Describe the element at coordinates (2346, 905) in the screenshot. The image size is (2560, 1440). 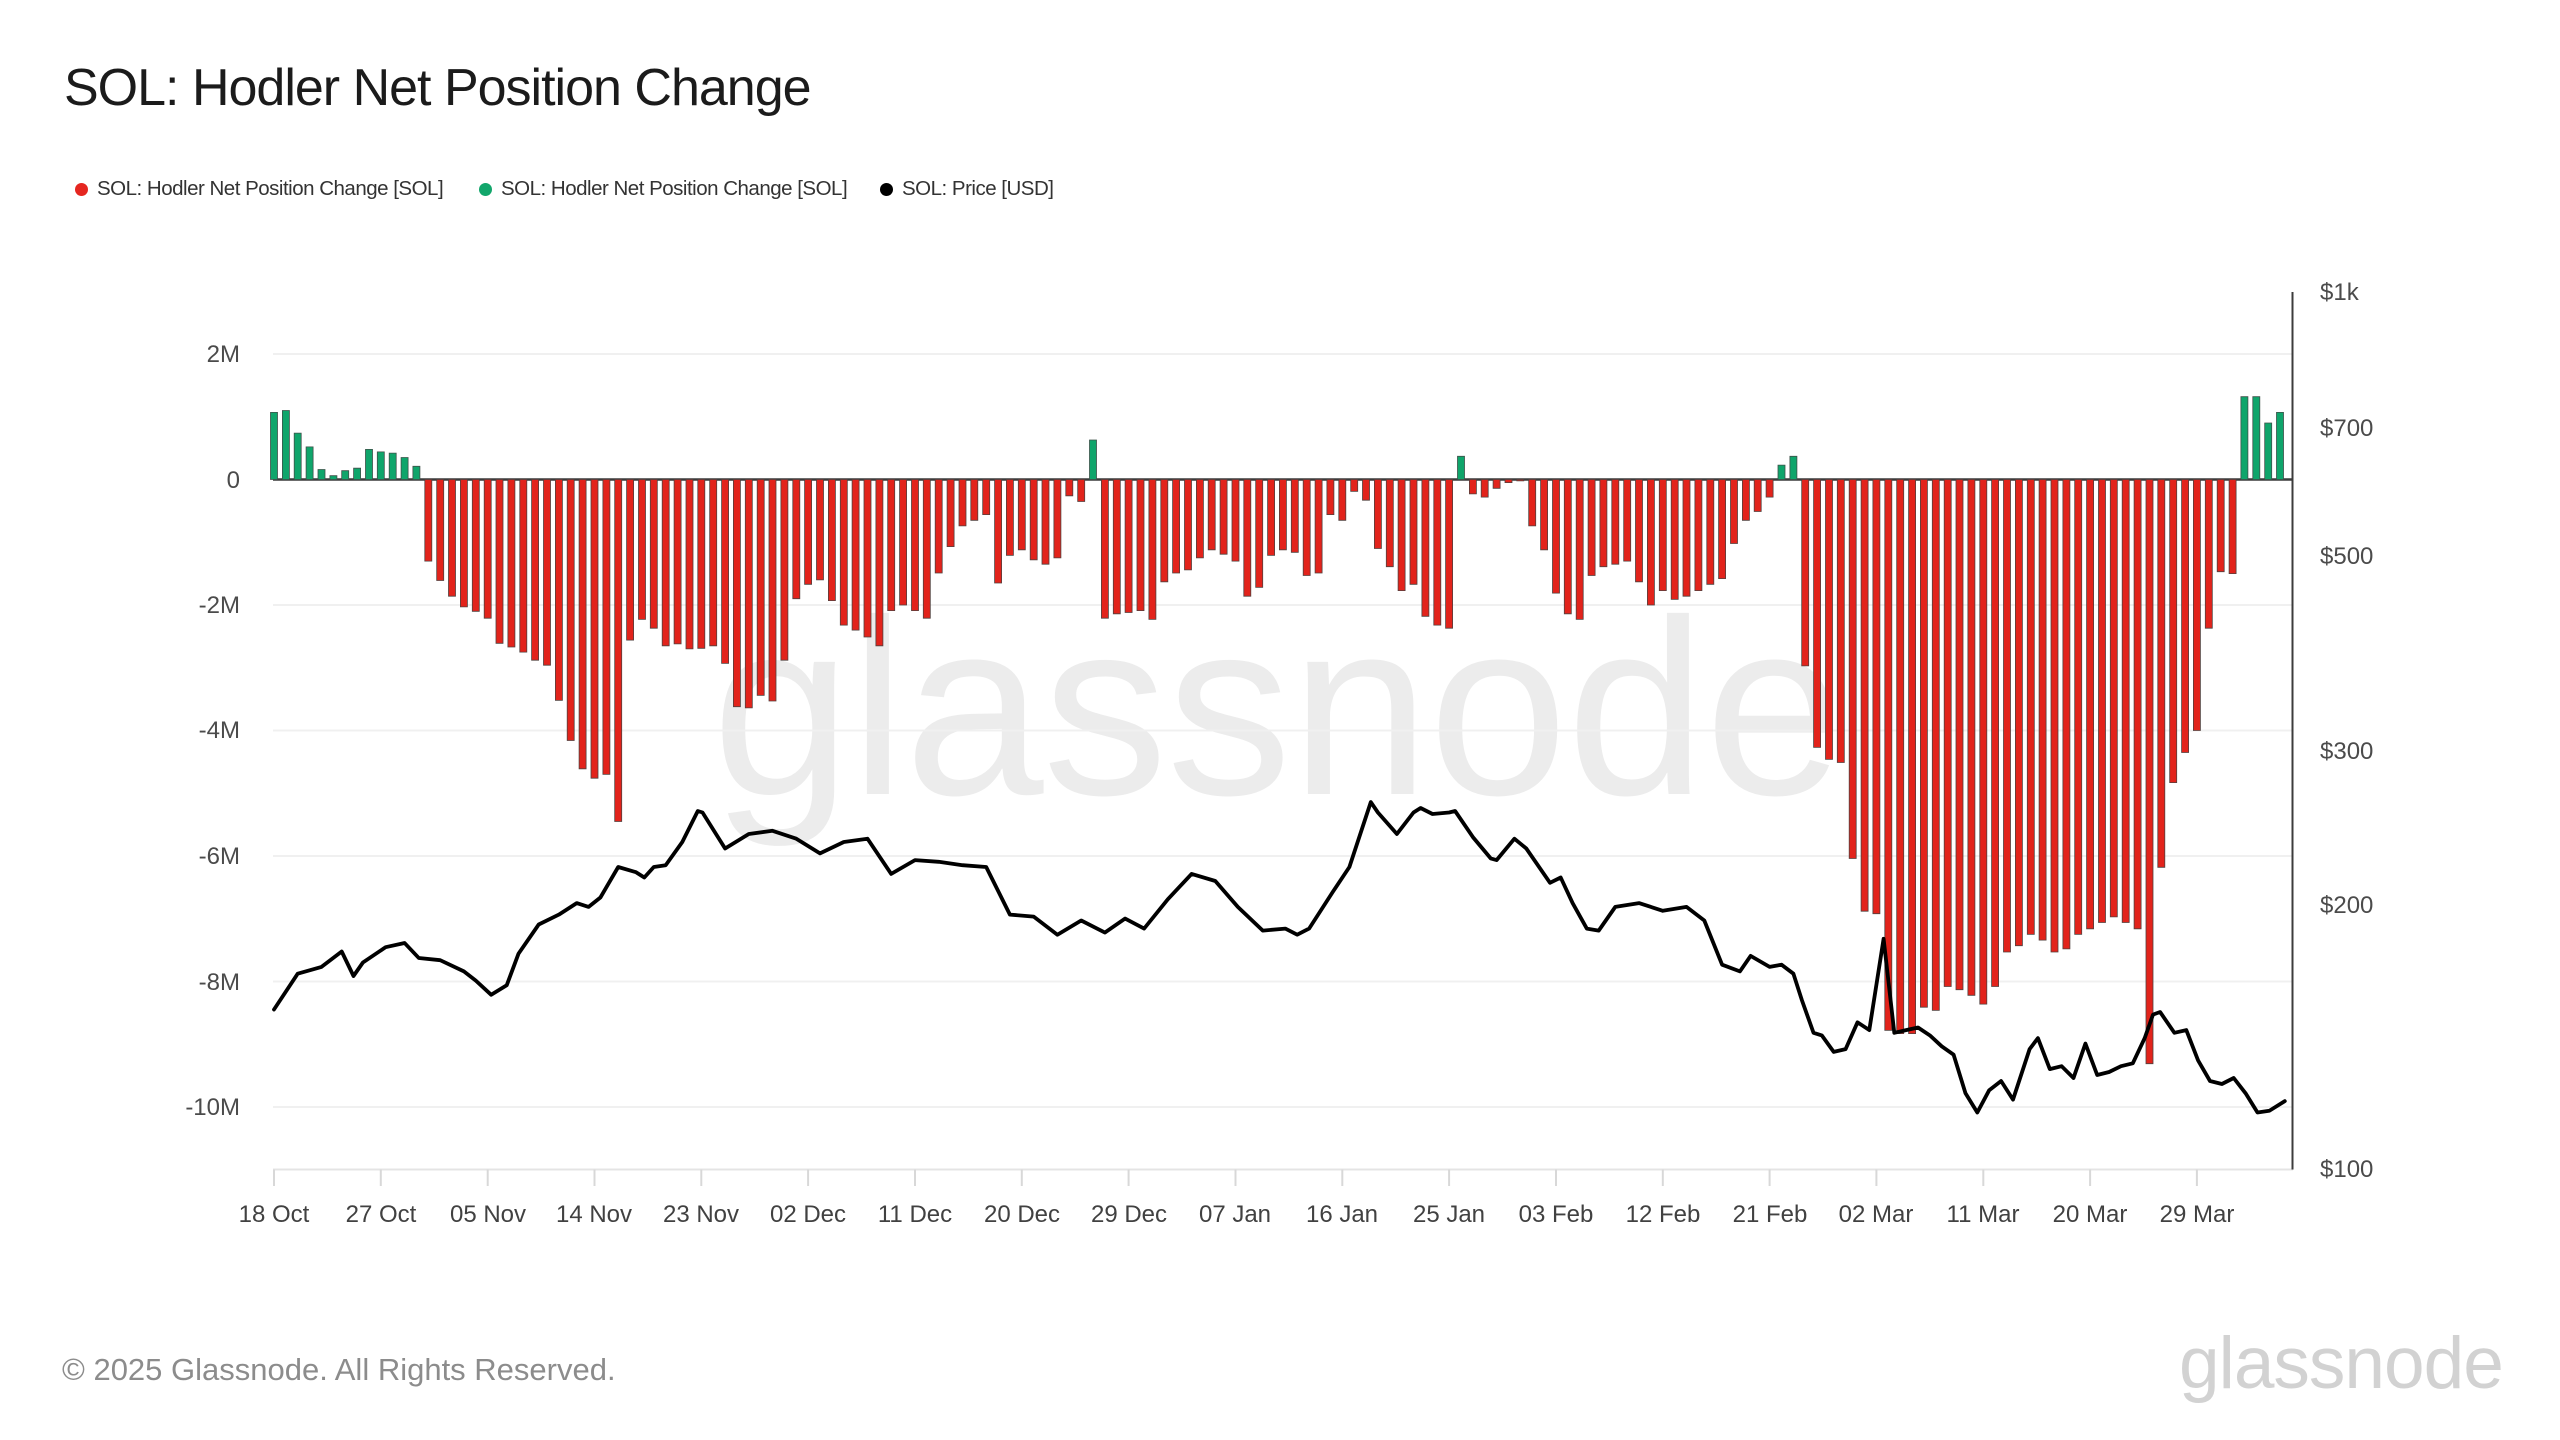
I see `svg-text: $200` at that location.